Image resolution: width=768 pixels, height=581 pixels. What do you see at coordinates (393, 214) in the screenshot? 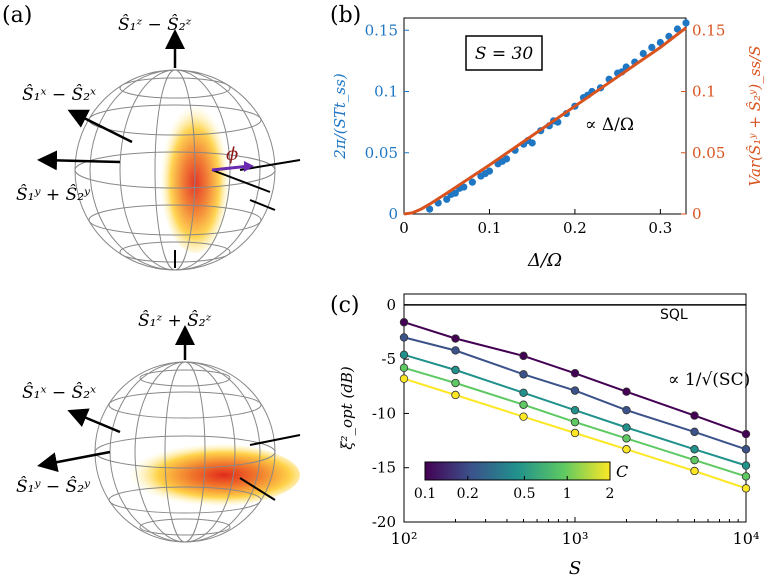
I see `chart-b-ytick-label-left: 0` at bounding box center [393, 214].